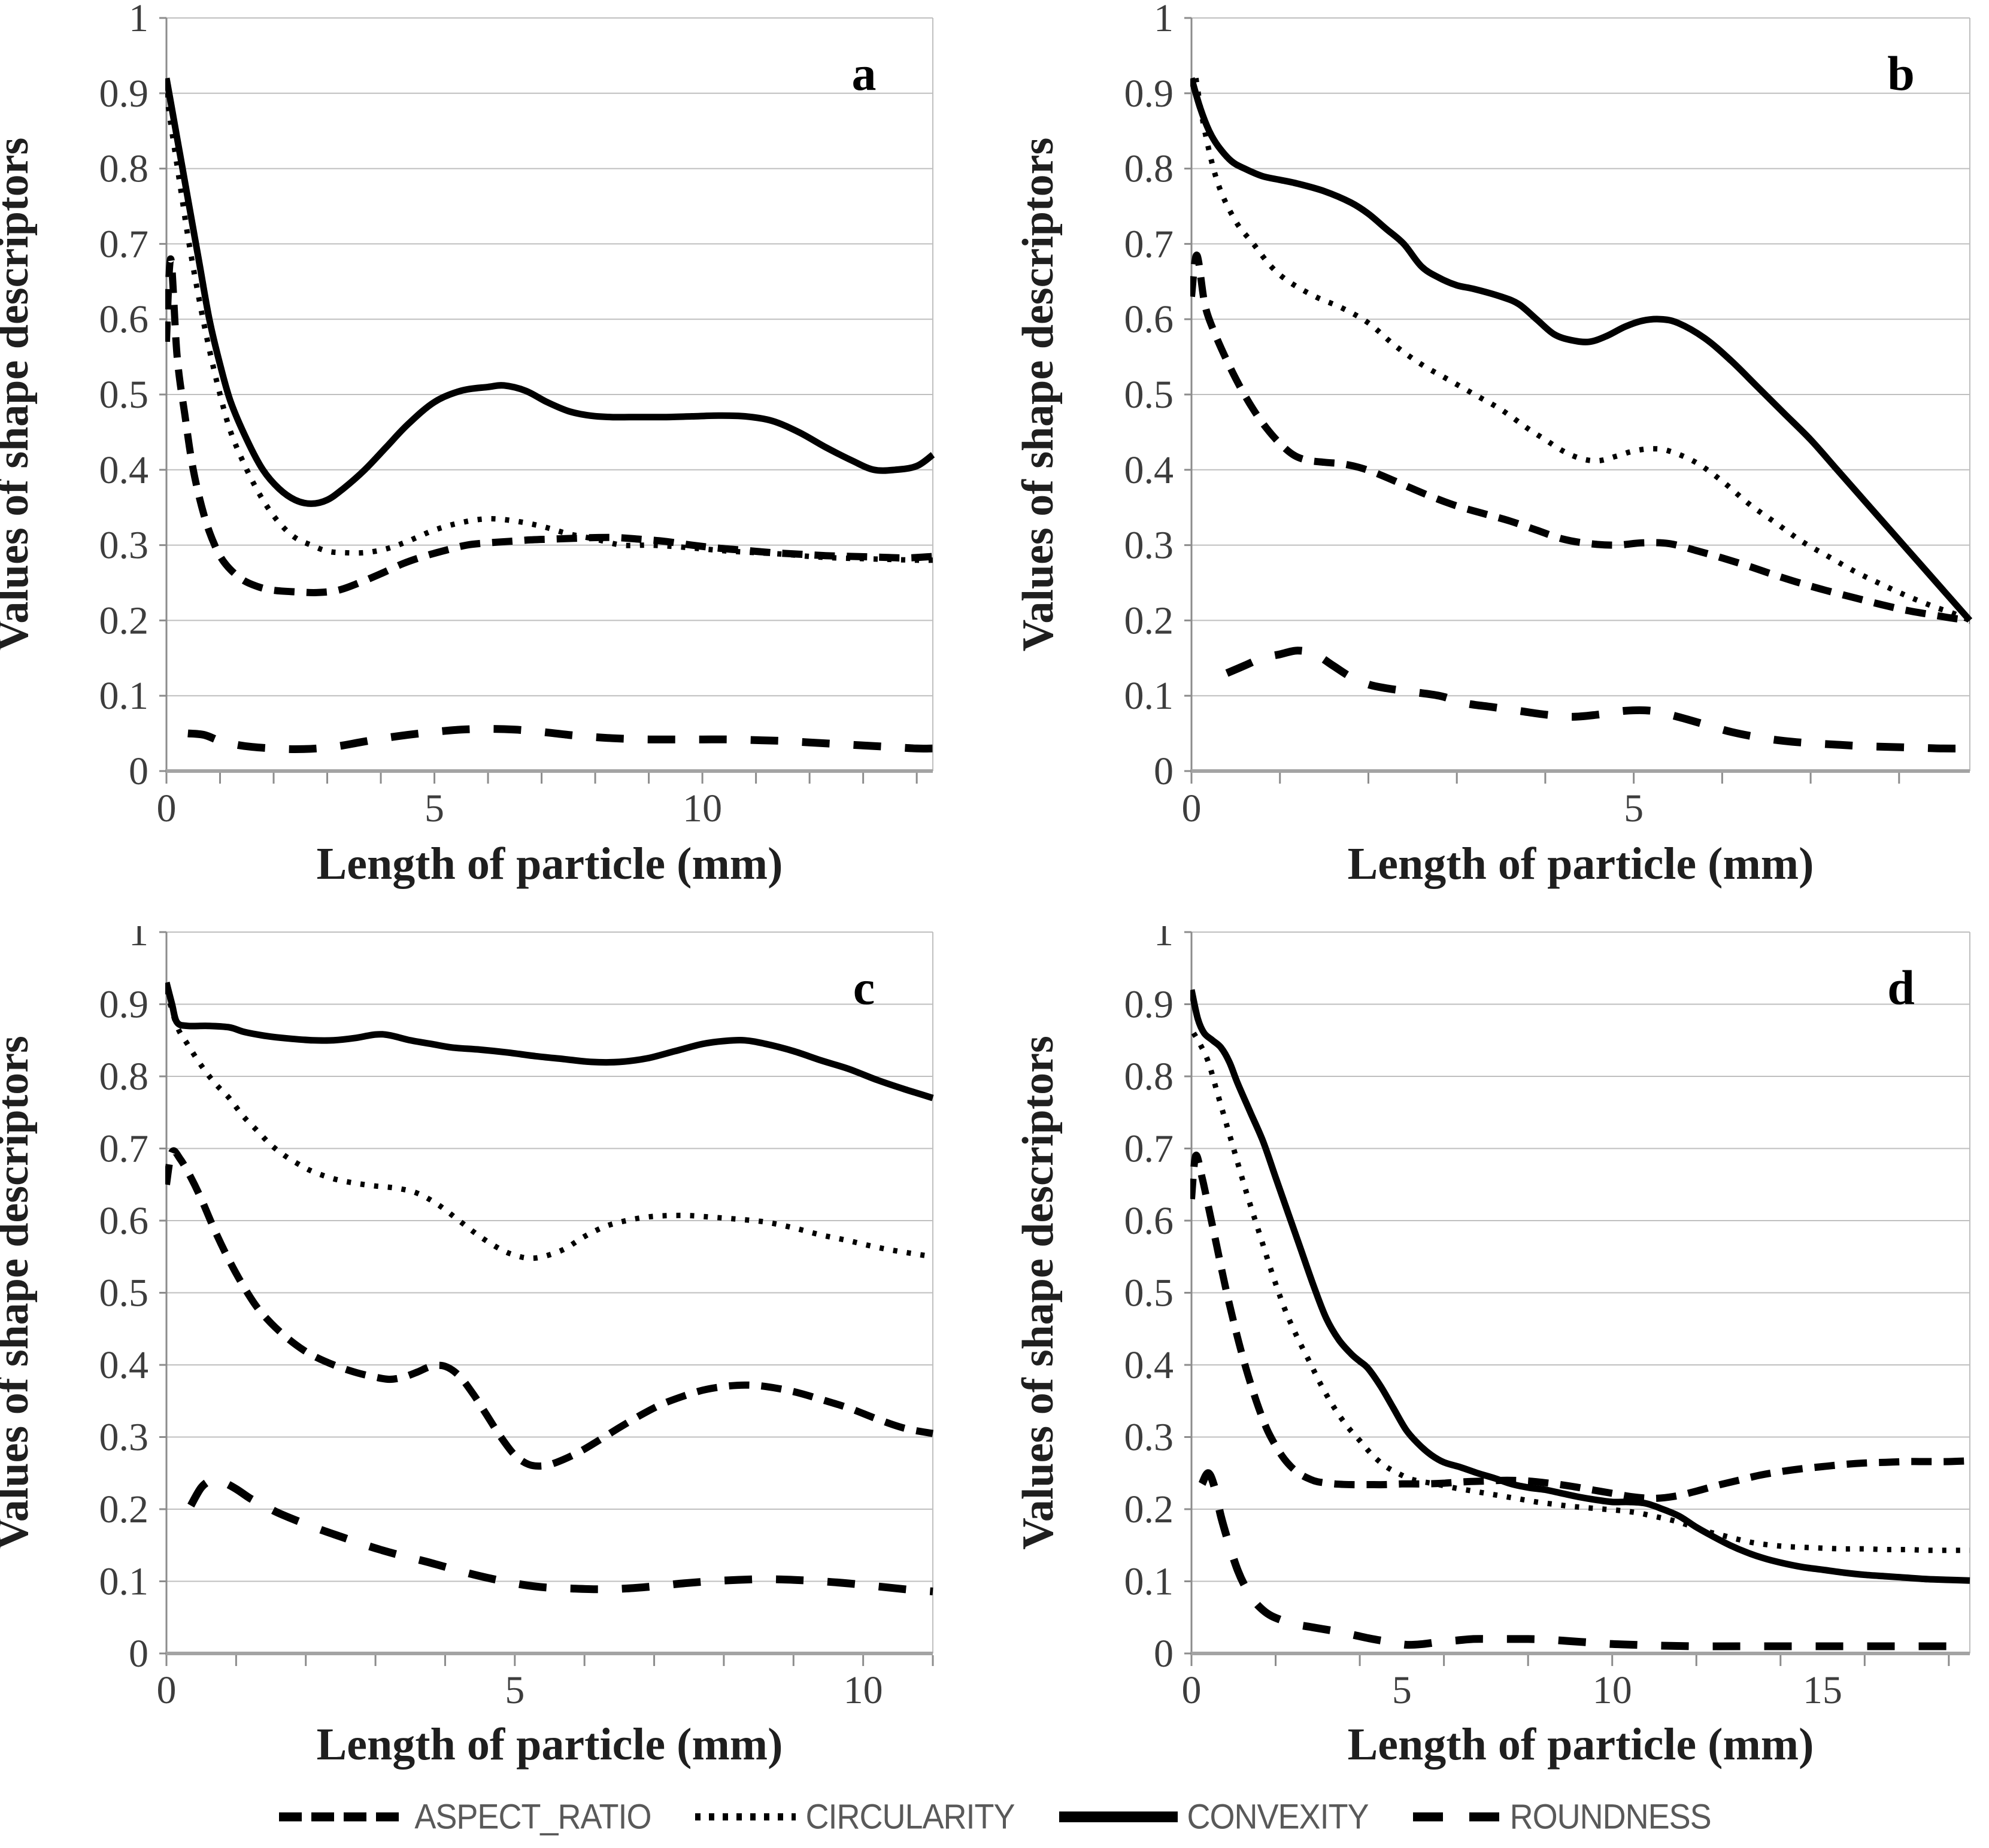 This screenshot has height=1848, width=1989. What do you see at coordinates (124, 395) in the screenshot?
I see `y-tick-label-a-0.5: 0.5` at bounding box center [124, 395].